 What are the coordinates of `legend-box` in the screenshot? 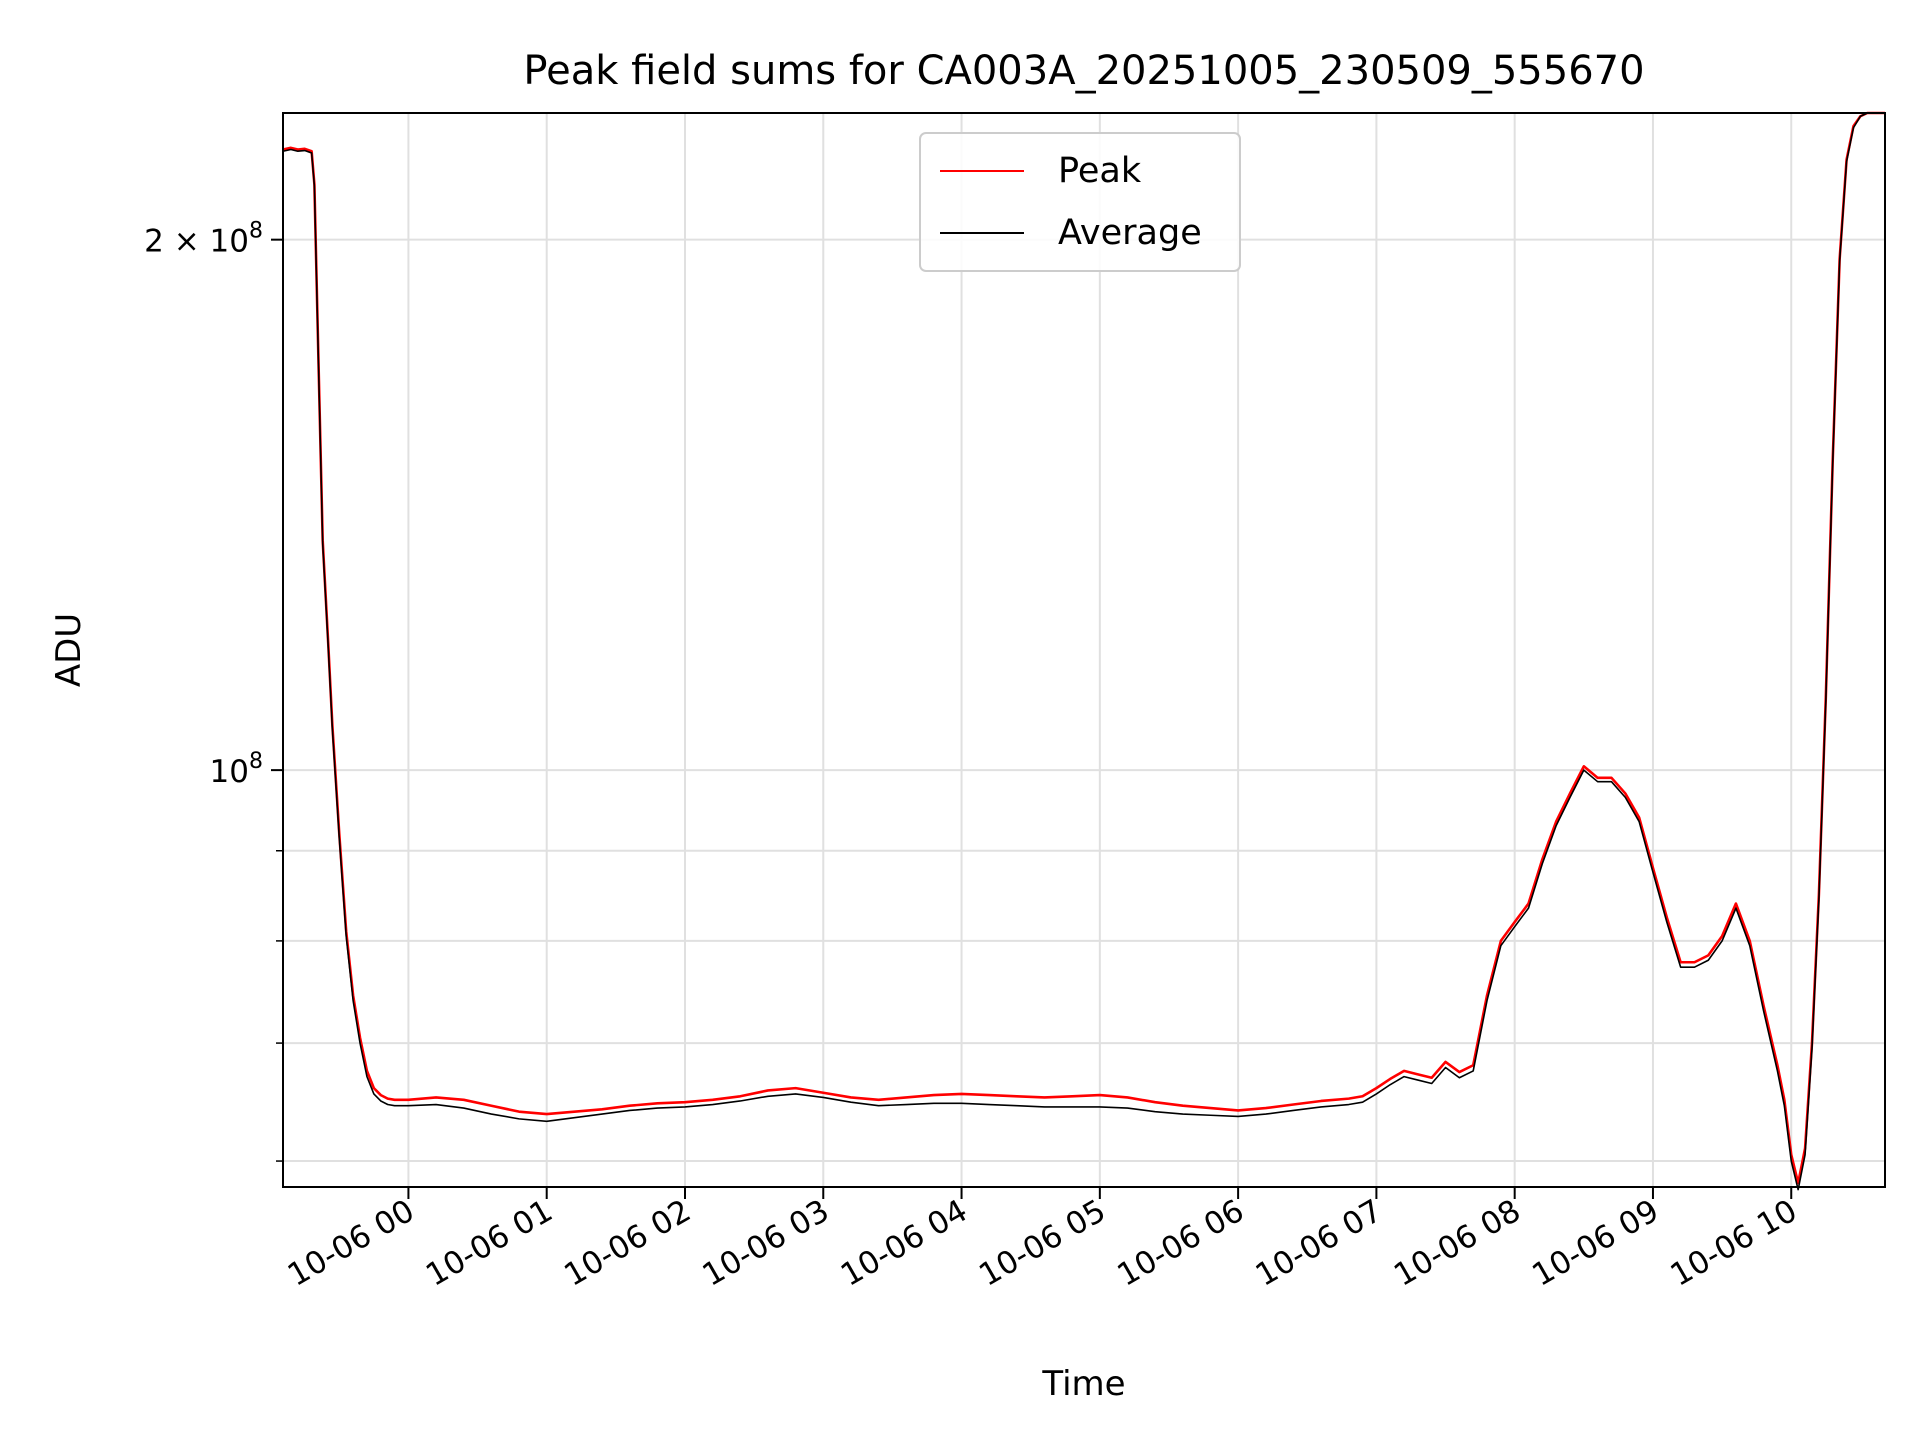 It's located at (1080, 202).